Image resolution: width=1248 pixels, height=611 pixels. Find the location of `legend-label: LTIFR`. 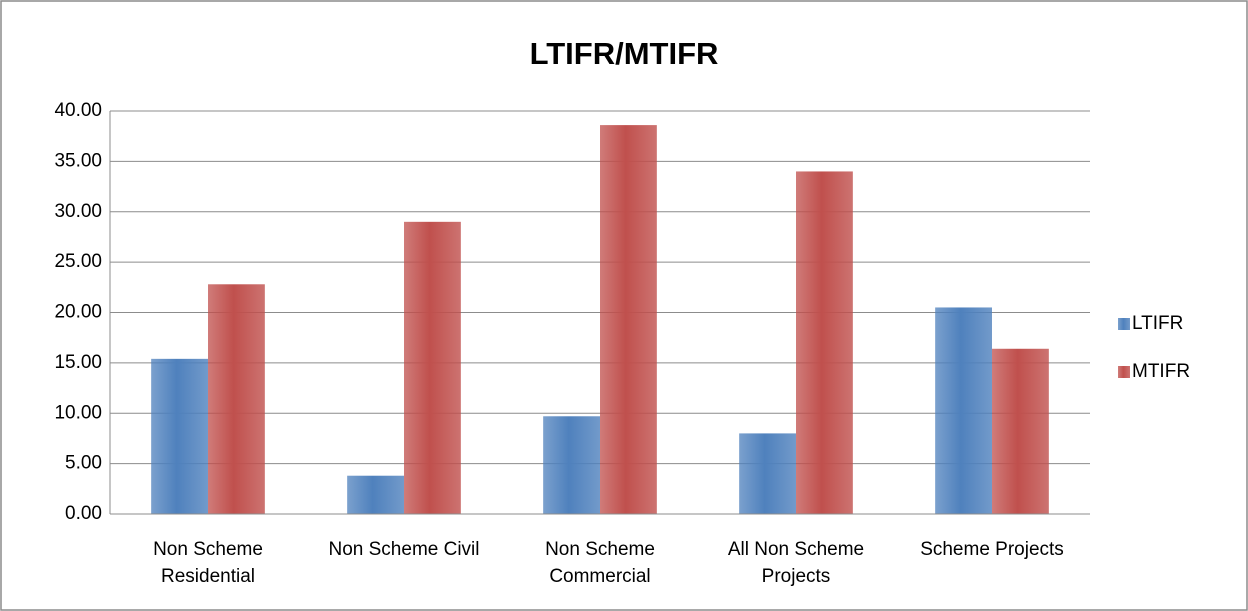

legend-label: LTIFR is located at coordinates (1157, 323).